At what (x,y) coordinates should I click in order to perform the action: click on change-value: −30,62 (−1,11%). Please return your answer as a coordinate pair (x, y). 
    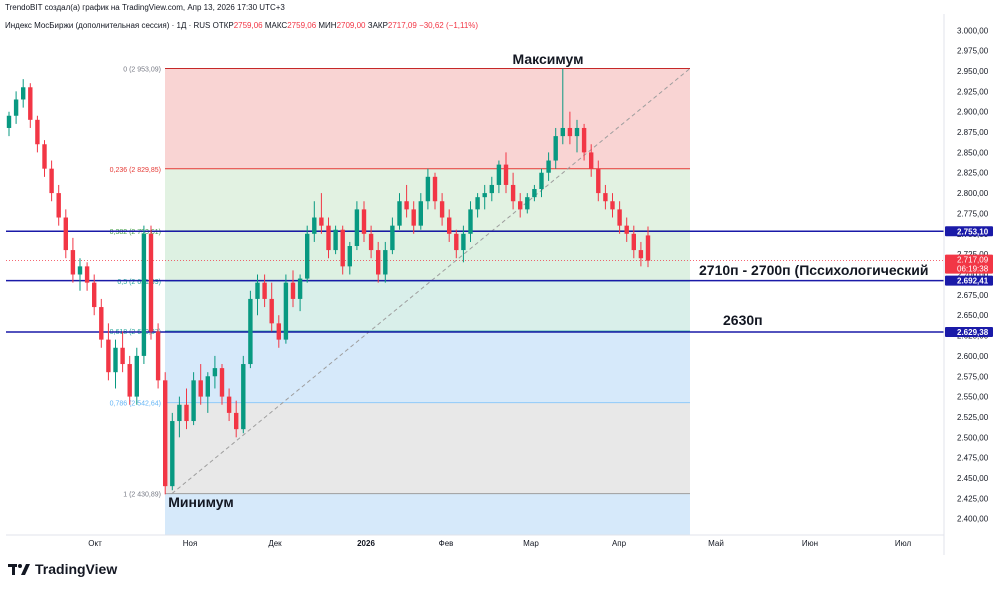
    Looking at the image, I should click on (449, 25).